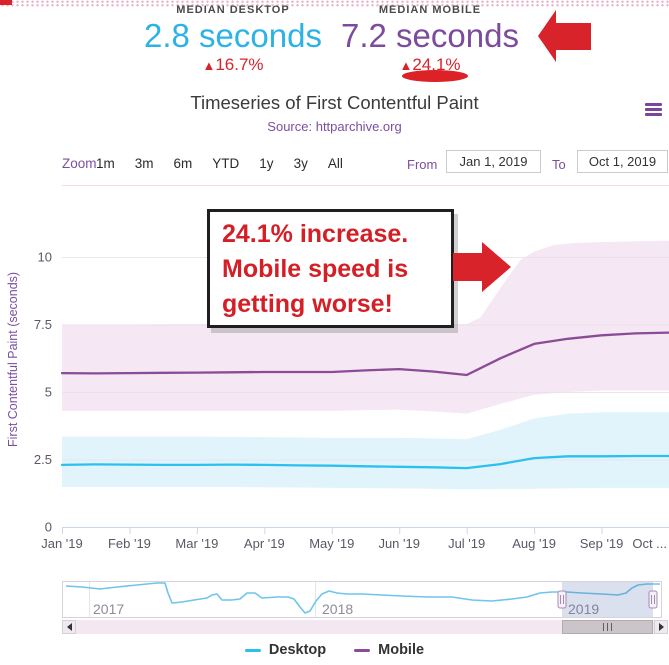 The height and width of the screenshot is (665, 669). What do you see at coordinates (430, 64) in the screenshot?
I see `kpi-mobile-delta: ▲24.1%` at bounding box center [430, 64].